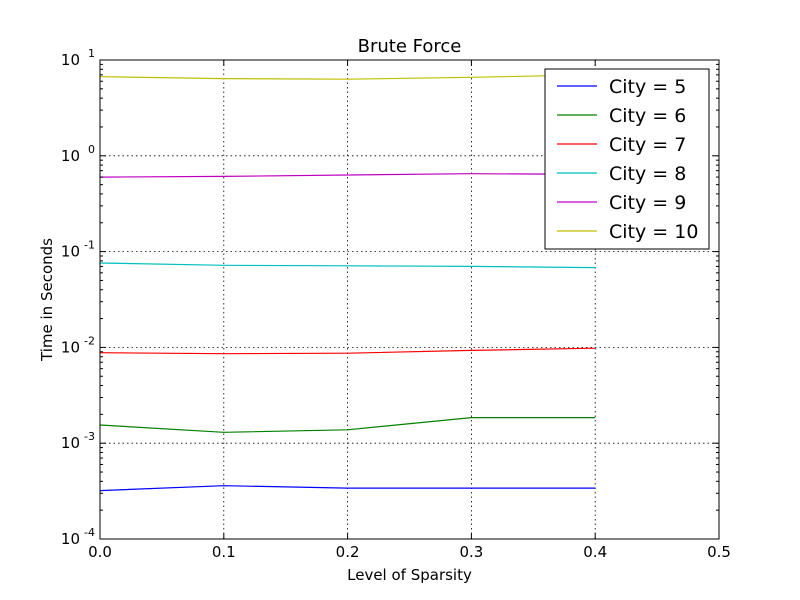 The height and width of the screenshot is (600, 800). I want to click on y-tick-label: 10 1, so click(78, 58).